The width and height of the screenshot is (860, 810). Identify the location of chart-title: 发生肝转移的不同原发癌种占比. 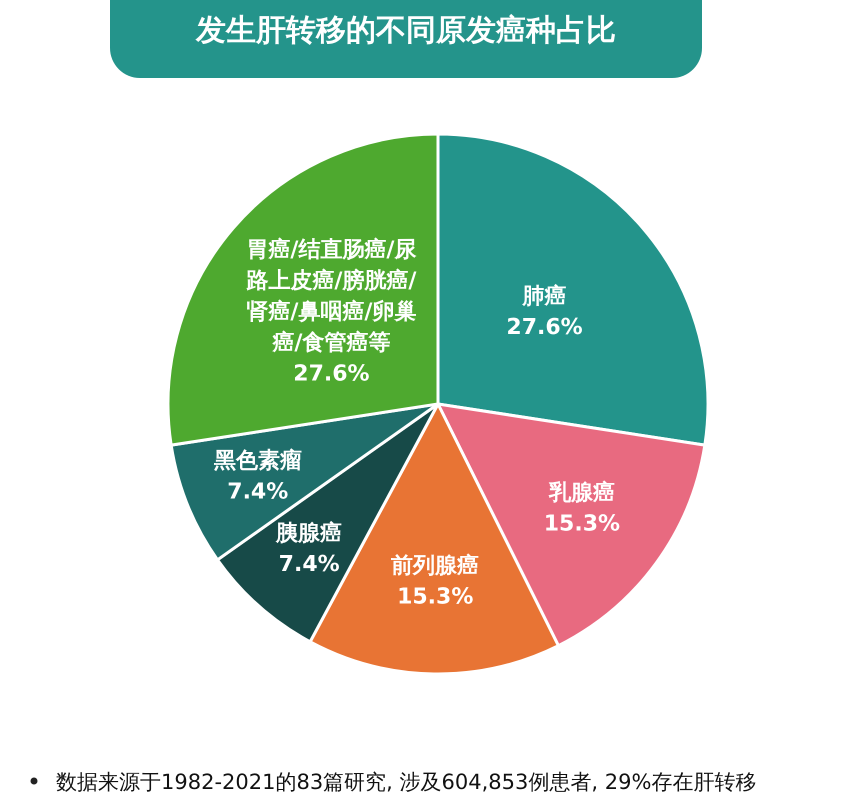
(405, 30).